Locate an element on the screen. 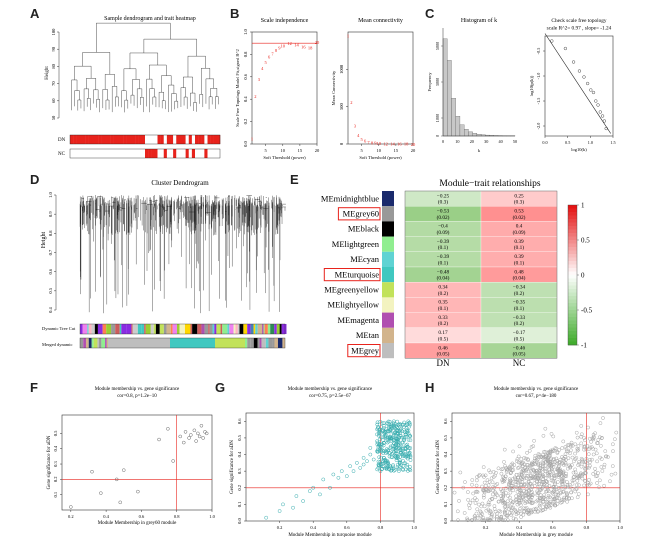  histogram-bar is located at coordinates (453, 117).